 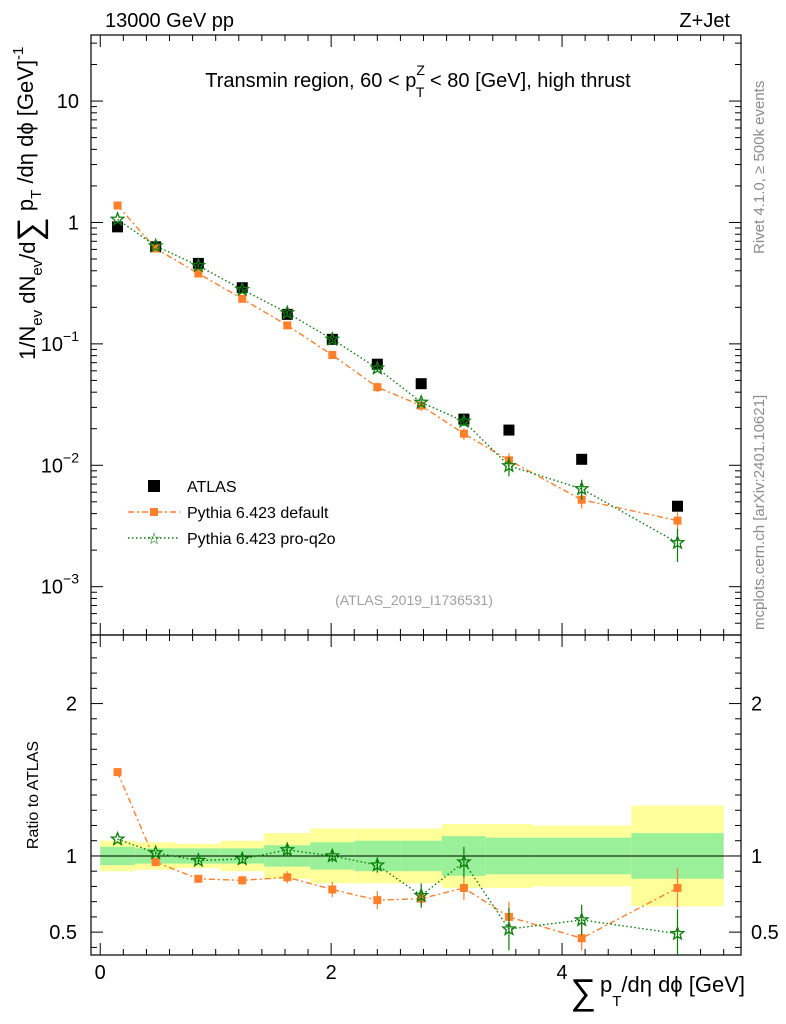 I want to click on legend-marker-atlas, so click(x=154, y=486).